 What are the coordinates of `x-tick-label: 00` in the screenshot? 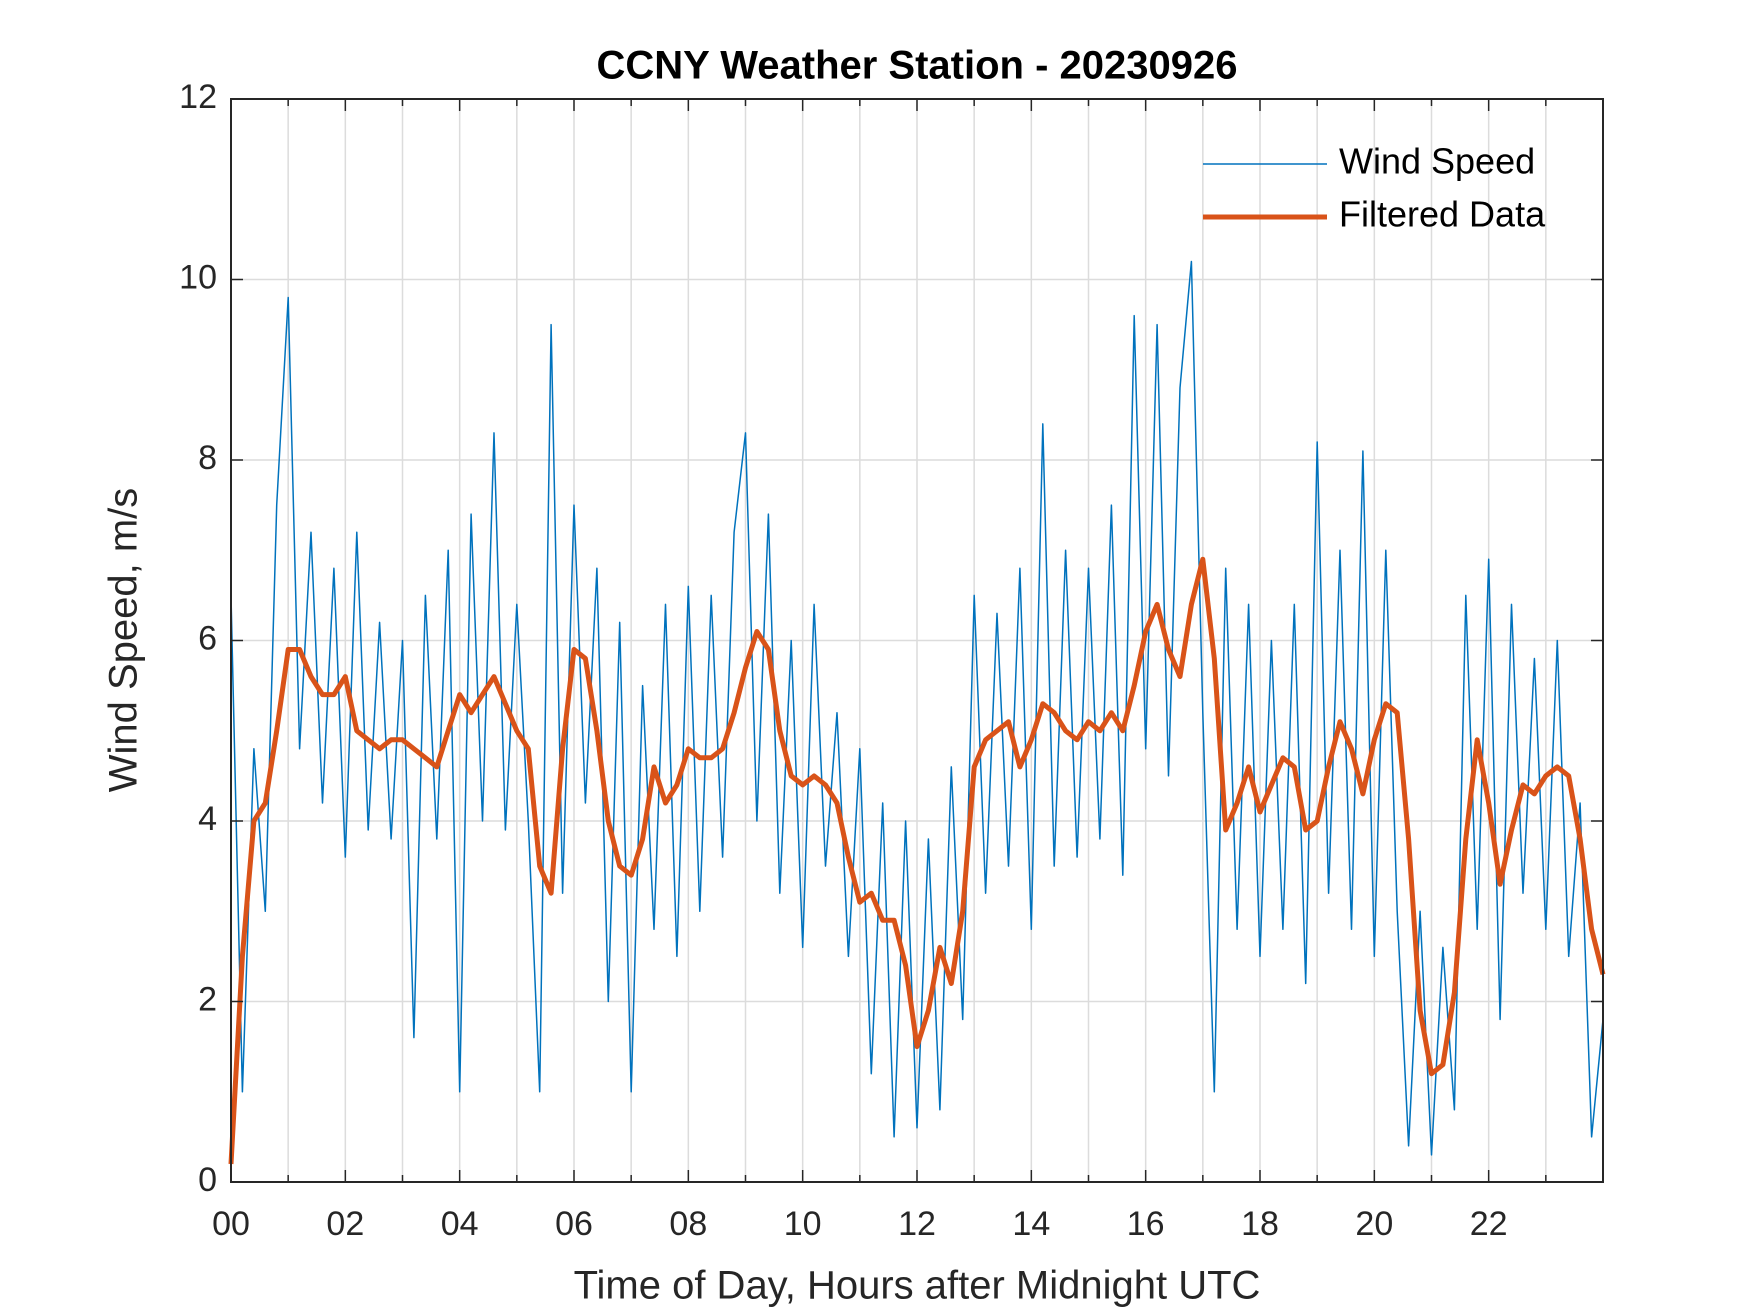 It's located at (231, 1224).